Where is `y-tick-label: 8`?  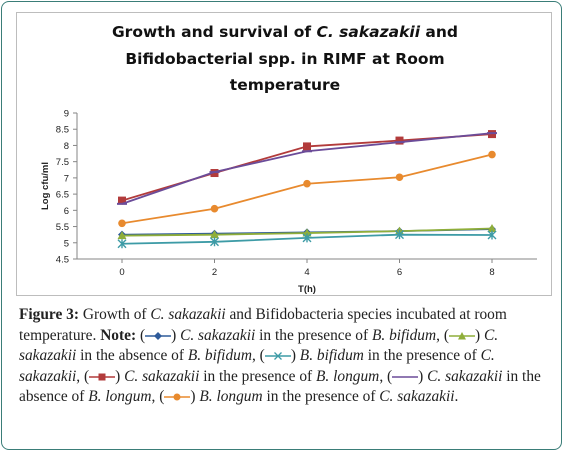 y-tick-label: 8 is located at coordinates (66, 146).